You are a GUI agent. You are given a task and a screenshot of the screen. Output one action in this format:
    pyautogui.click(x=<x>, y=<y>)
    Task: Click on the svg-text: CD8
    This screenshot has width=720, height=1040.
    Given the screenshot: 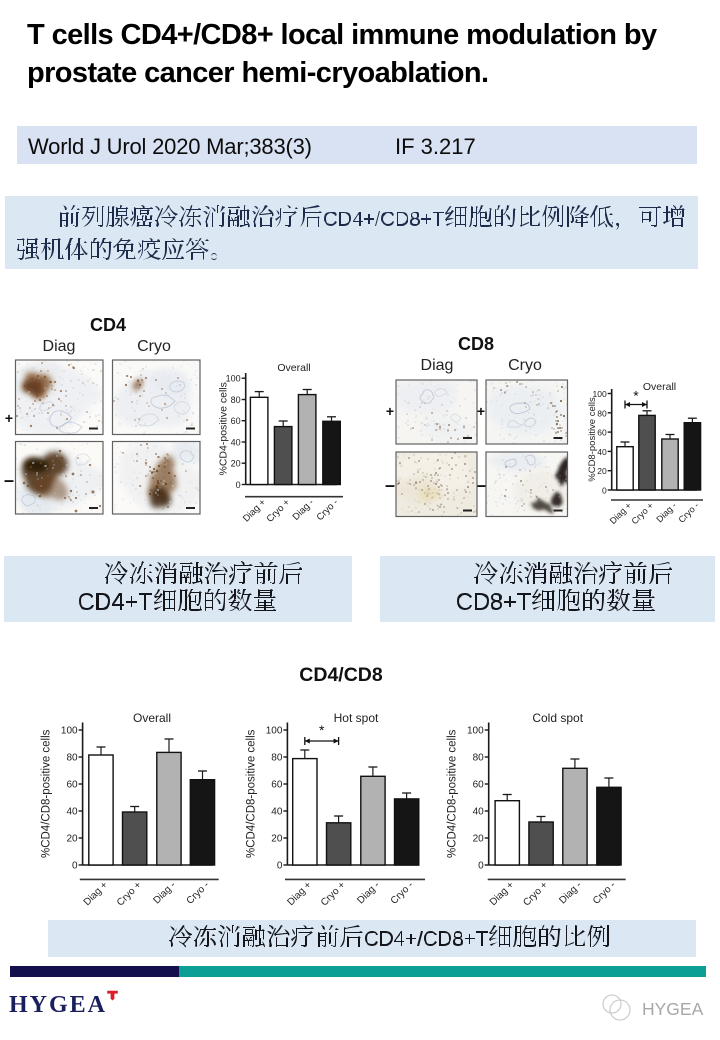 What is the action you would take?
    pyautogui.click(x=476, y=344)
    